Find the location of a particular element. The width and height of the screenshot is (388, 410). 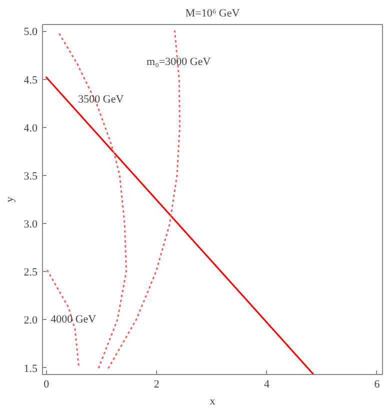

x-tick-label: 4 is located at coordinates (267, 384).